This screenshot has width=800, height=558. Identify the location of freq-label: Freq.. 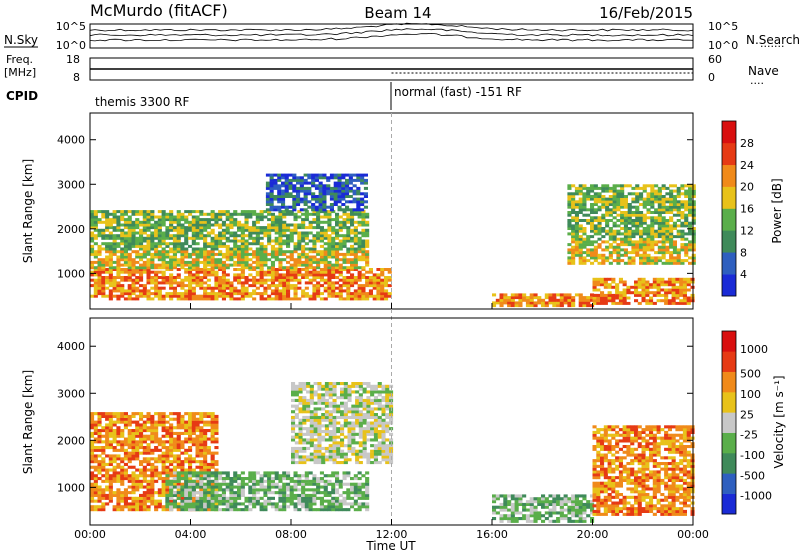
(19, 59).